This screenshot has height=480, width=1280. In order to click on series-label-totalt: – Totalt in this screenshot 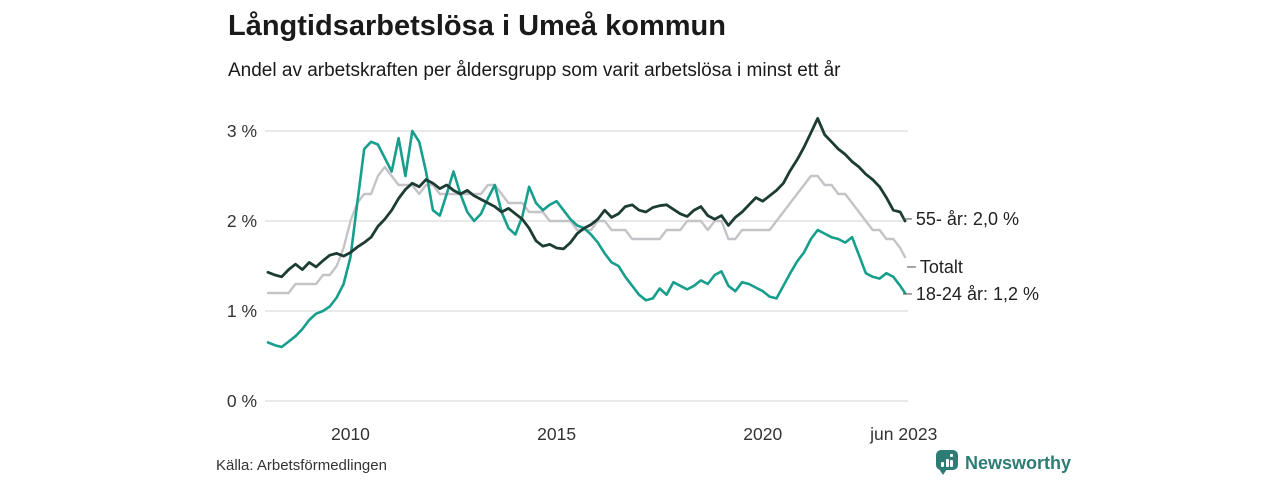, I will do `click(935, 267)`.